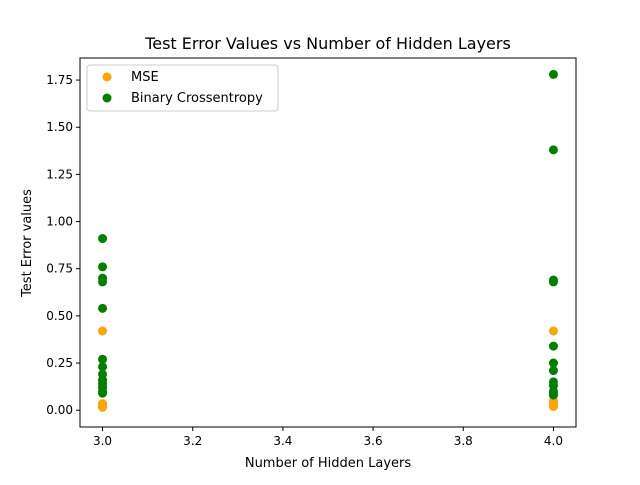 This screenshot has height=485, width=640. I want to click on y-tick-label: 1.25, so click(59, 174).